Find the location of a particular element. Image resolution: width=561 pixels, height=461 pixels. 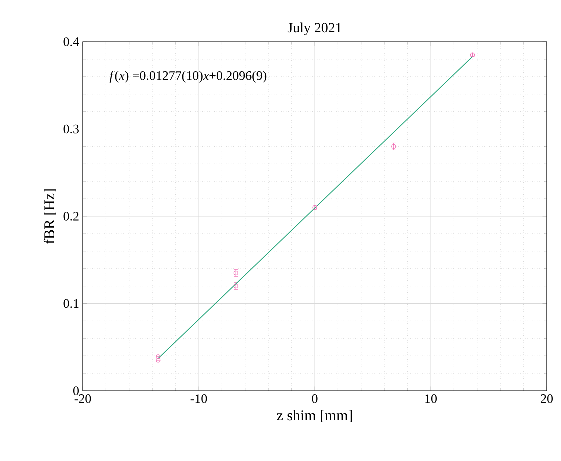

y-axis-title: fBR [Hz] is located at coordinates (50, 217).